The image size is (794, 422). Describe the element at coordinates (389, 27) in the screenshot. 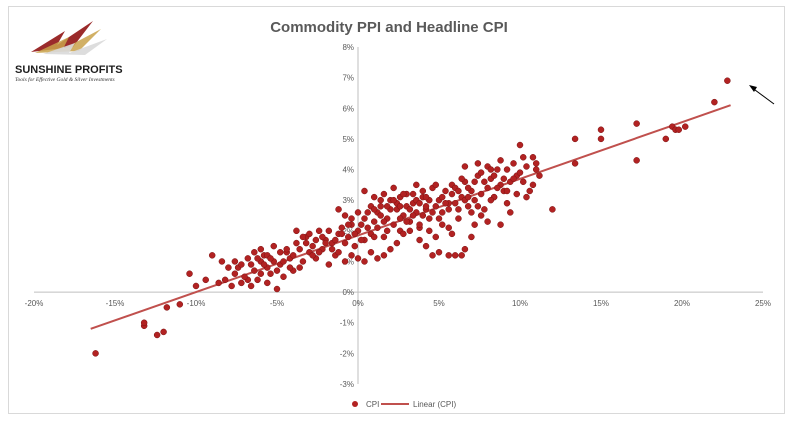

I see `chart-title: Commodity PPI and Headline CPI` at that location.